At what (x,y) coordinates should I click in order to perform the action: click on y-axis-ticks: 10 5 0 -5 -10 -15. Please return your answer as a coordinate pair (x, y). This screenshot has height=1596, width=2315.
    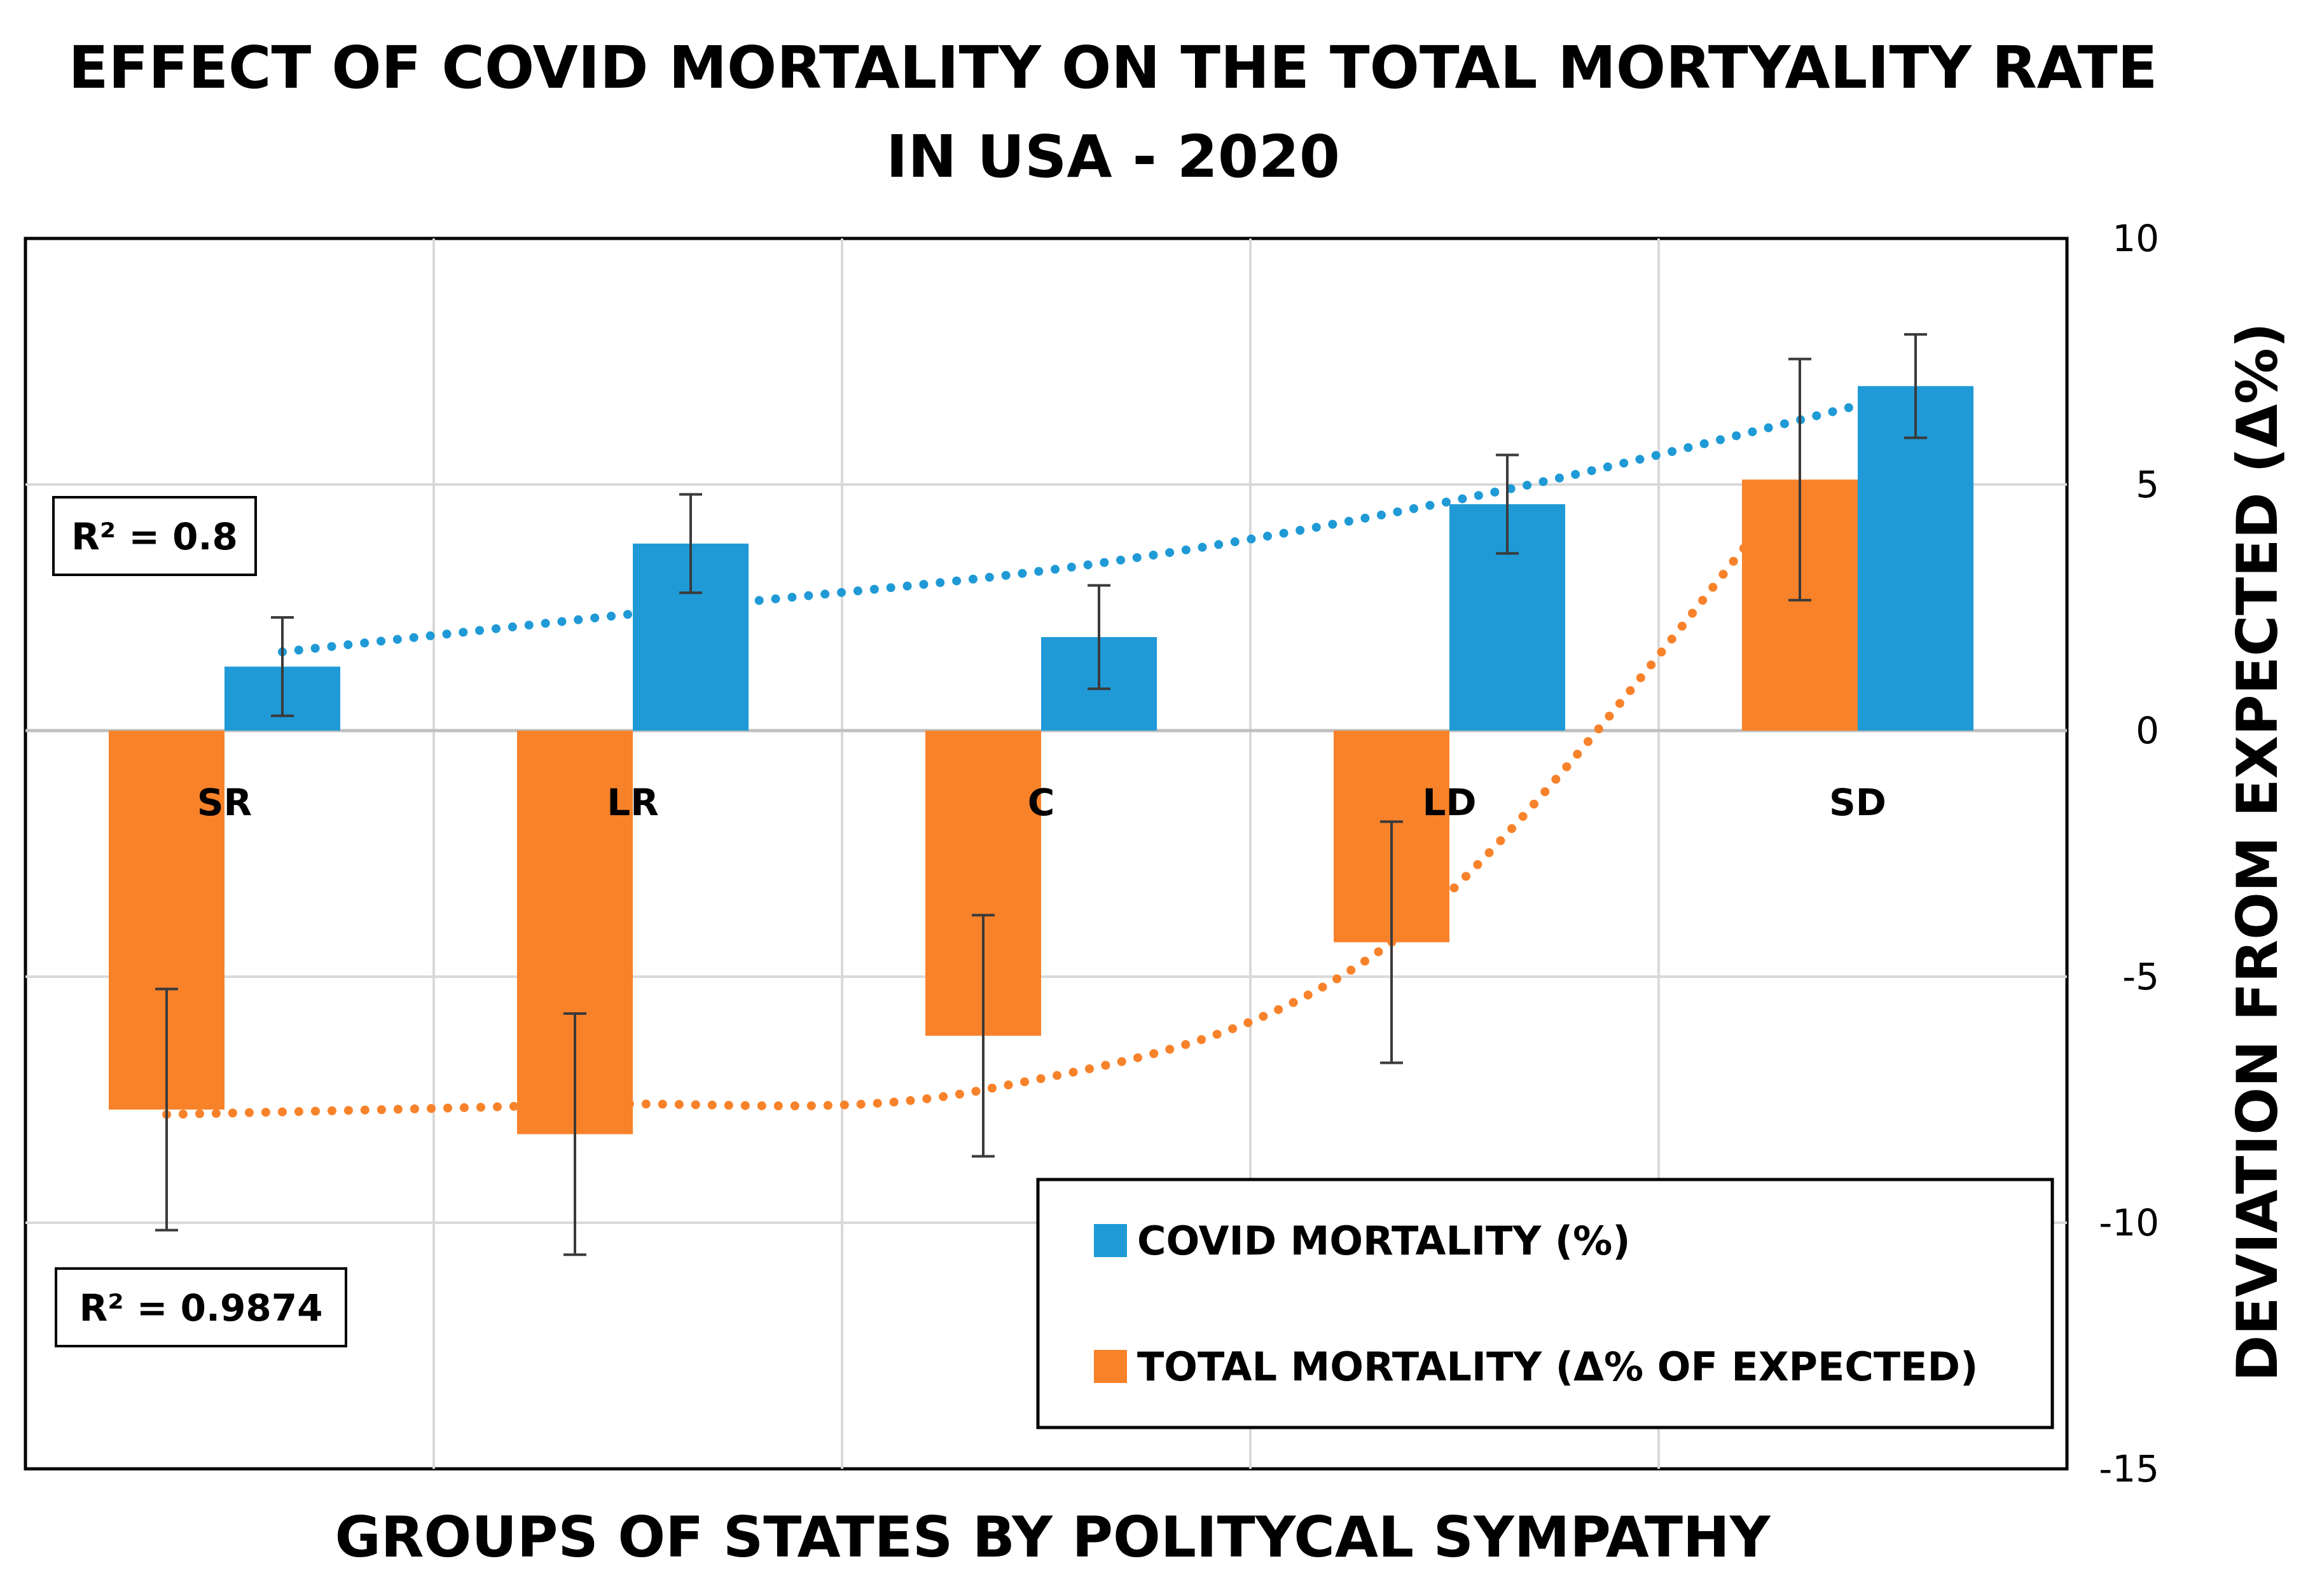
    Looking at the image, I should click on (2129, 853).